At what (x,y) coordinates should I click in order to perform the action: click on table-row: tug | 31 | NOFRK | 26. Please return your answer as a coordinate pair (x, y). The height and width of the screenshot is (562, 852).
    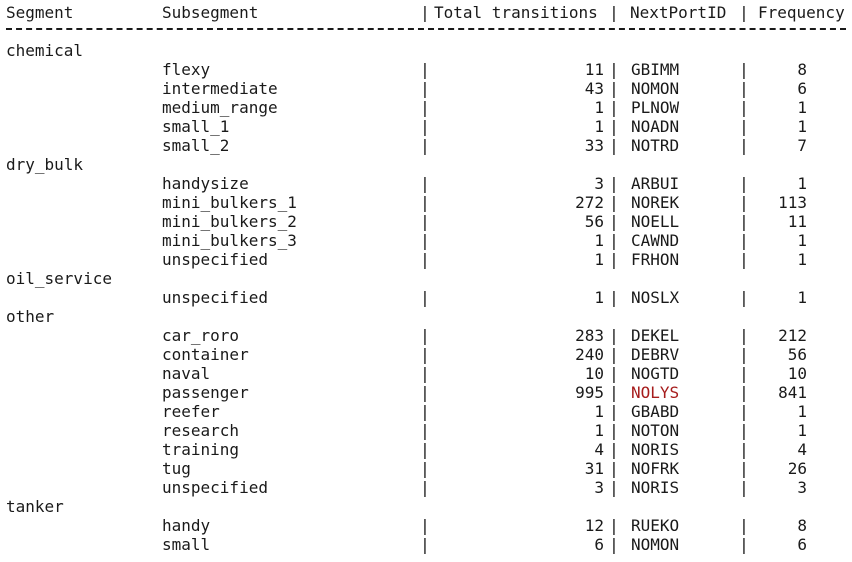
    Looking at the image, I should click on (426, 468).